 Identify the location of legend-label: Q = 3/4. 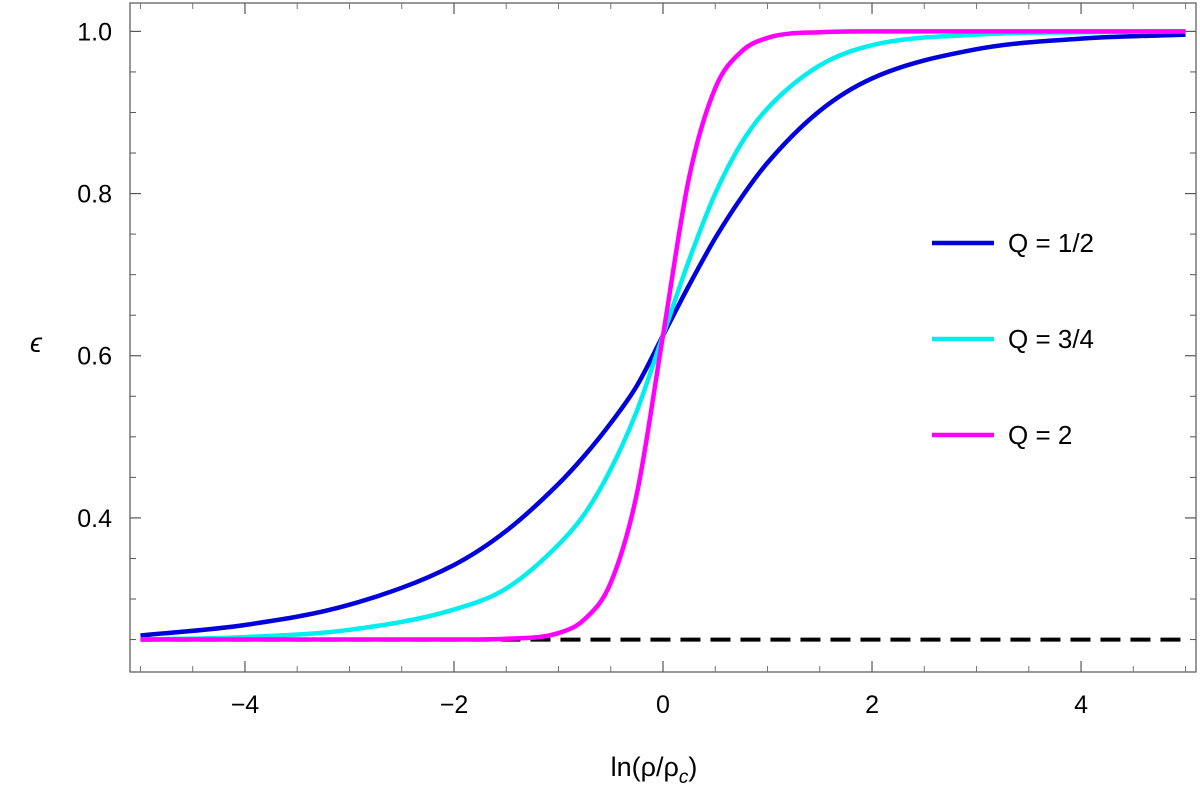
(1051, 339).